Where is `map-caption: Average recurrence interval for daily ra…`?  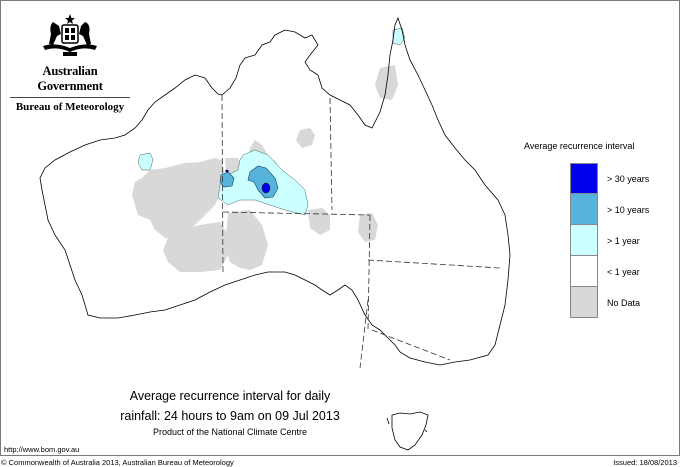 map-caption: Average recurrence interval for daily ra… is located at coordinates (230, 412).